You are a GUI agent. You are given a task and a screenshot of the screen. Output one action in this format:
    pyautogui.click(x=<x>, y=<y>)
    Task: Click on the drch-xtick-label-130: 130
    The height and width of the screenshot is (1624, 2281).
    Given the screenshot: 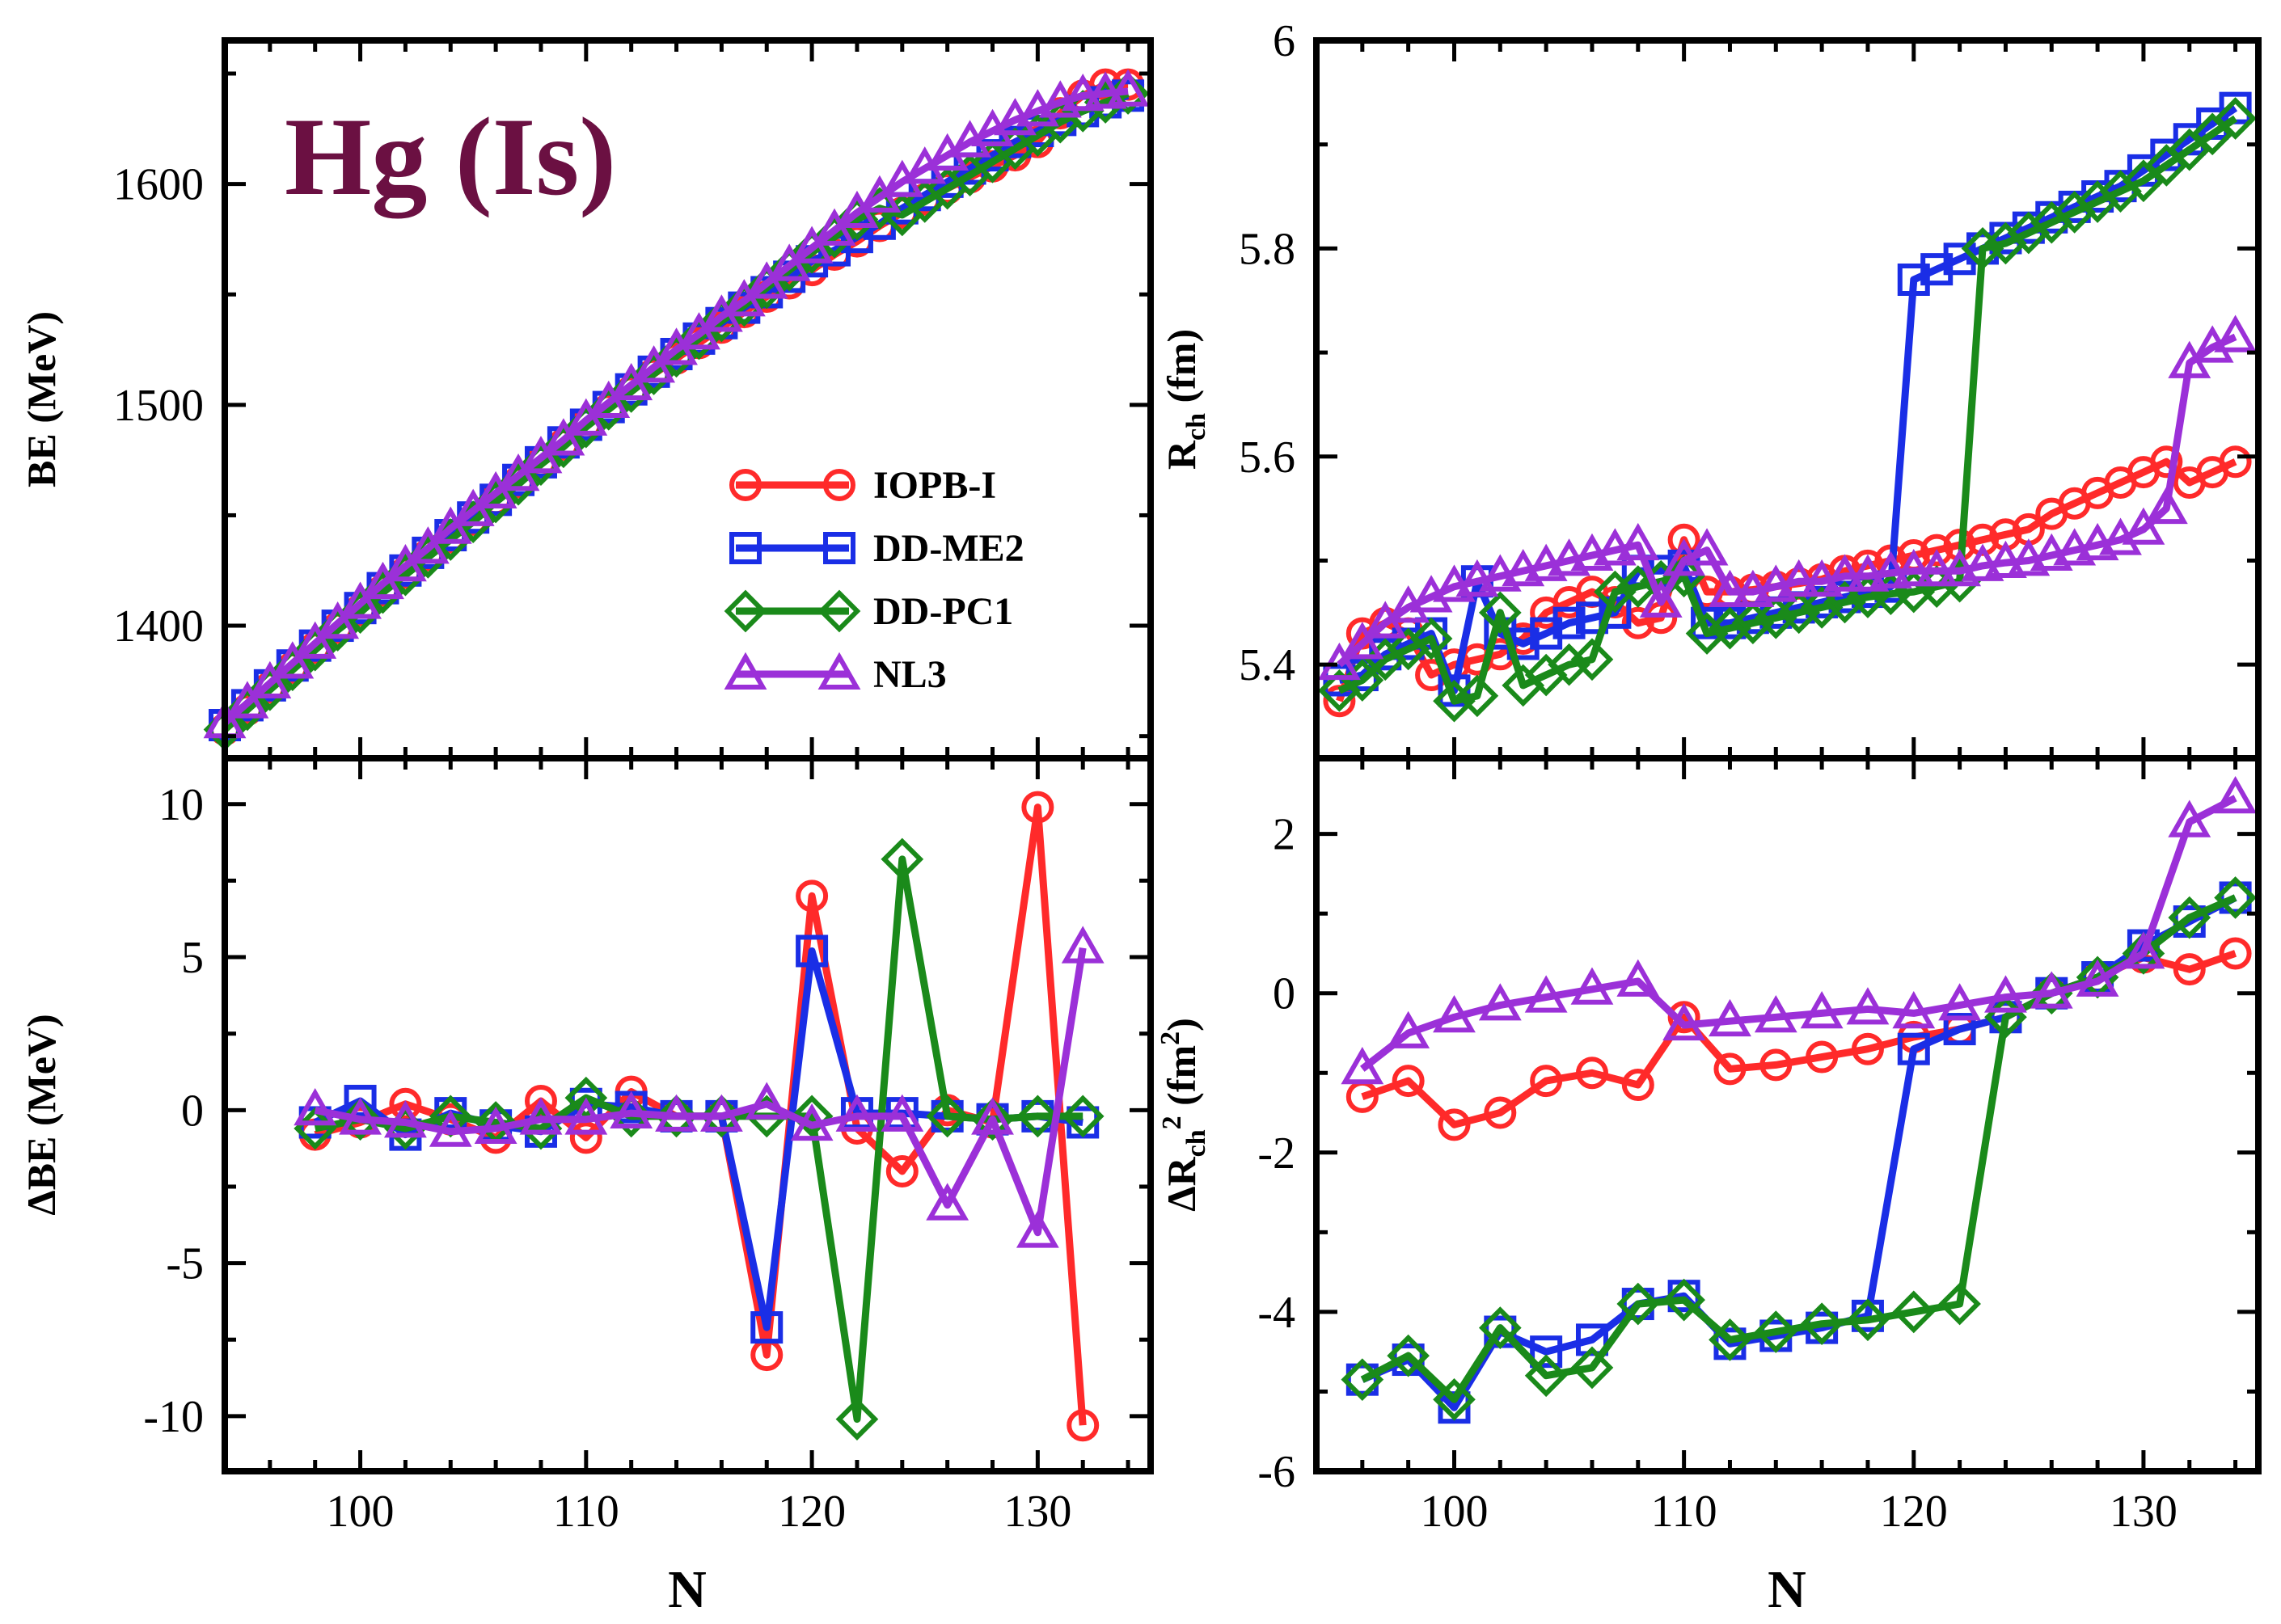 What is the action you would take?
    pyautogui.click(x=2144, y=1512)
    